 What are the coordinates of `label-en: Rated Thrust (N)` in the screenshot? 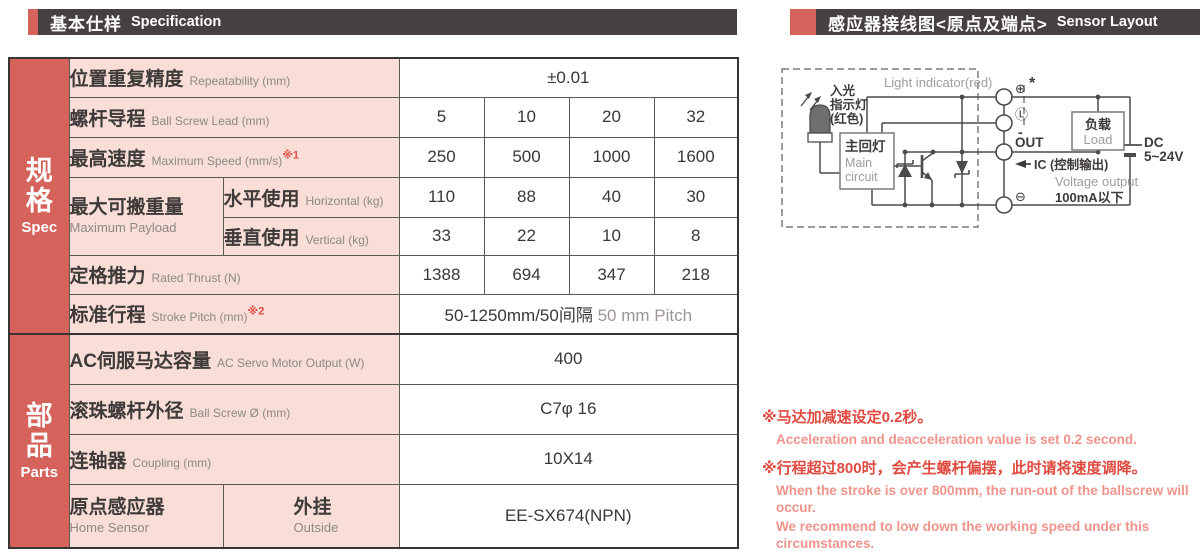 It's located at (196, 278).